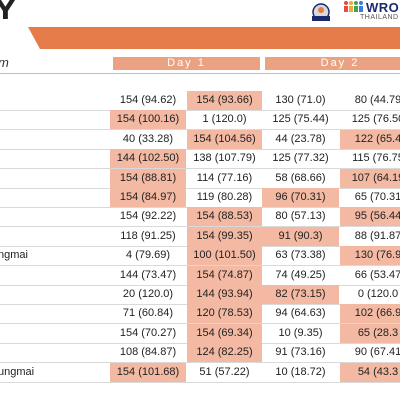  Describe the element at coordinates (224, 256) in the screenshot. I see `score-cell: 100 (101.50)` at that location.